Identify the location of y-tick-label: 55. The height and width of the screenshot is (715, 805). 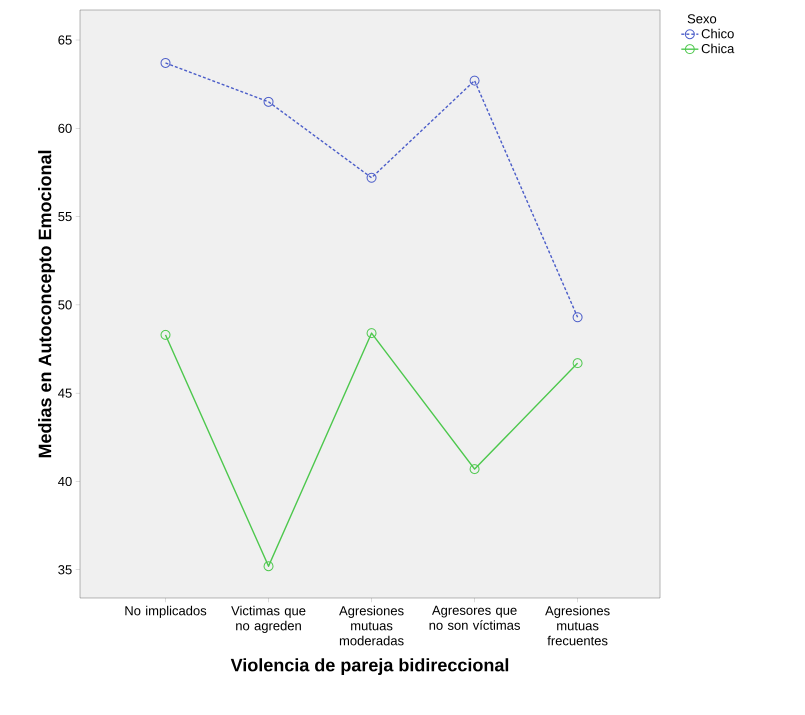
(65, 217).